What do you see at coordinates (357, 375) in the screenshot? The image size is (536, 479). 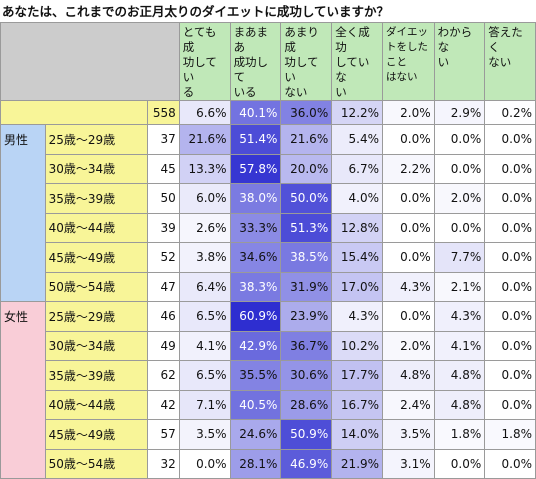 I see `percent-cell: 17.7%` at bounding box center [357, 375].